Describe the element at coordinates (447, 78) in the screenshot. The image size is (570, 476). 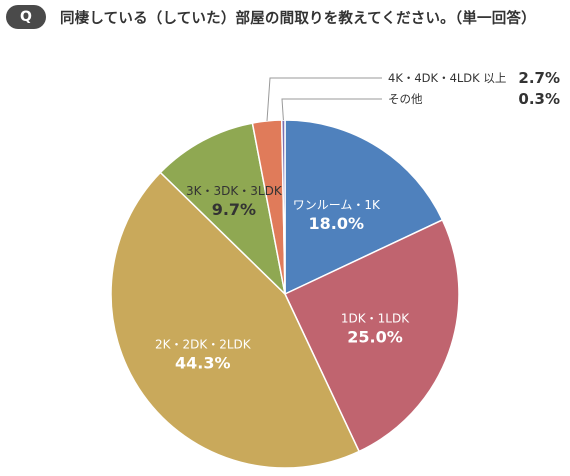
I see `slice-category-label: 4K・4DK・4LDK 以上` at that location.